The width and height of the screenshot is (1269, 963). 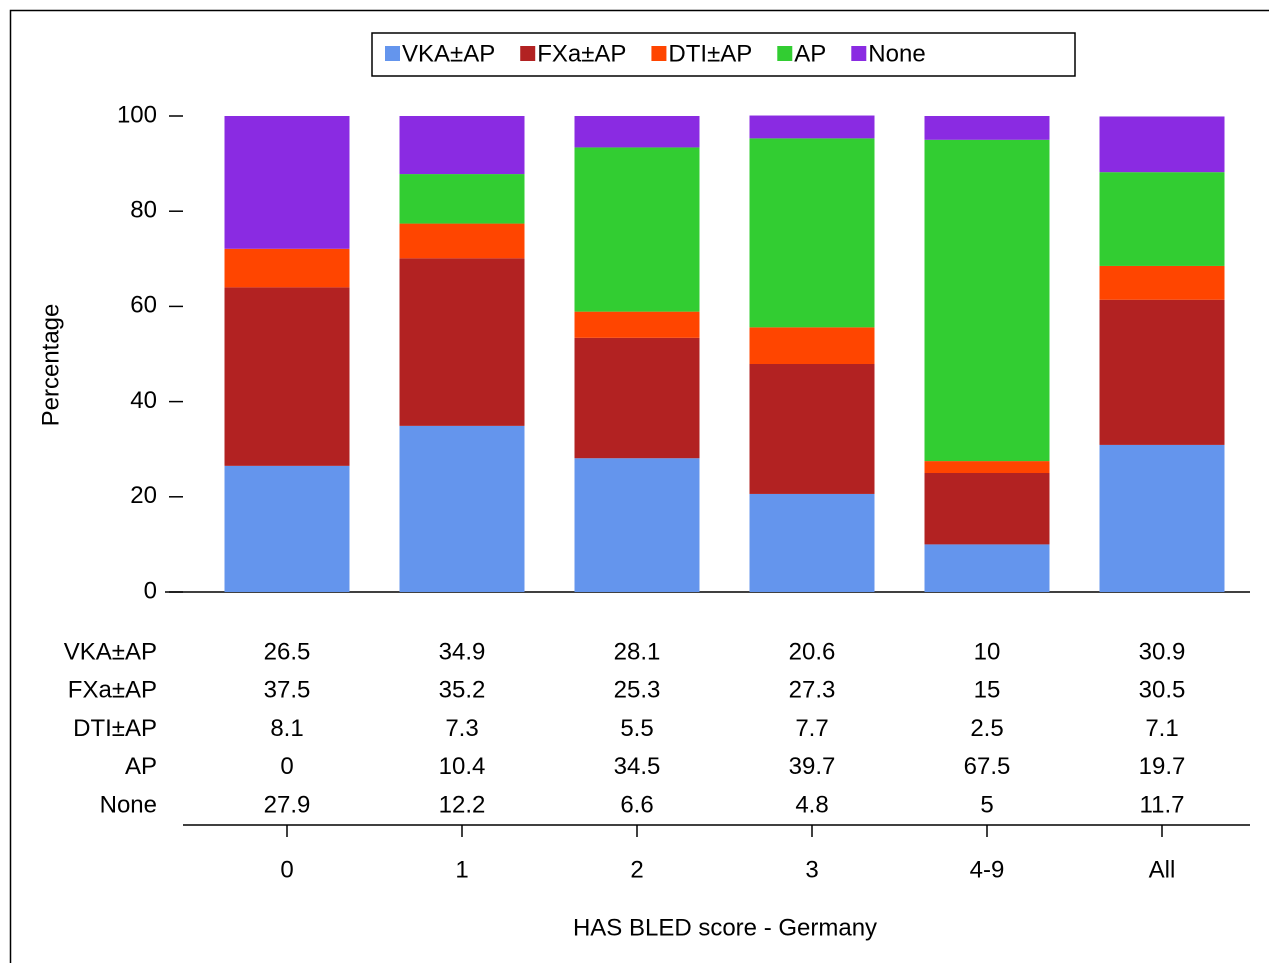 I want to click on y-tick-label: 40, so click(x=143, y=400).